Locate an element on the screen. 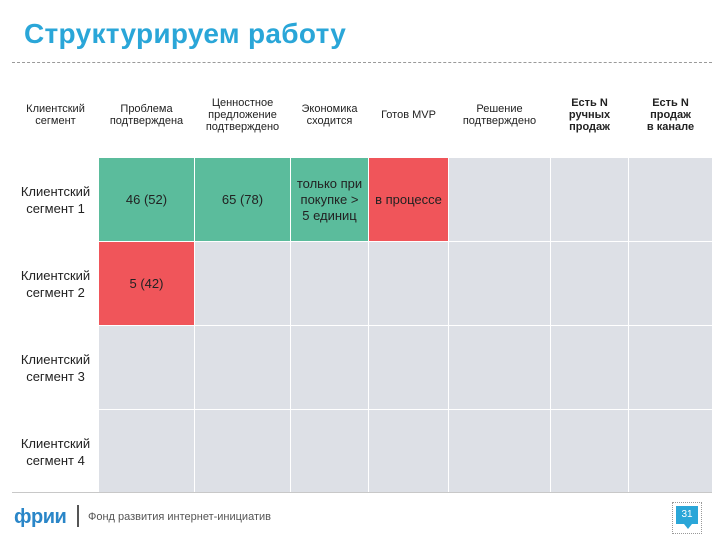 The width and height of the screenshot is (720, 540). cell-mvp: в процессе is located at coordinates (408, 199).